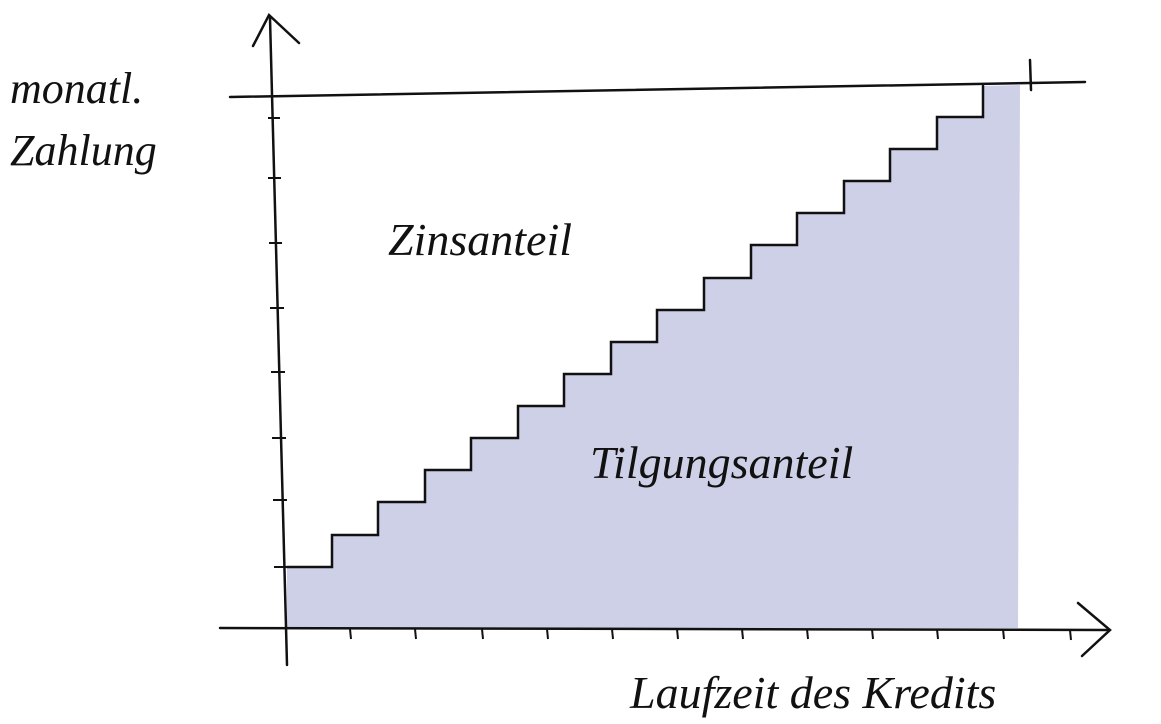 This screenshot has width=1161, height=724. Describe the element at coordinates (657, 89) in the screenshot. I see `max-payment-line` at that location.